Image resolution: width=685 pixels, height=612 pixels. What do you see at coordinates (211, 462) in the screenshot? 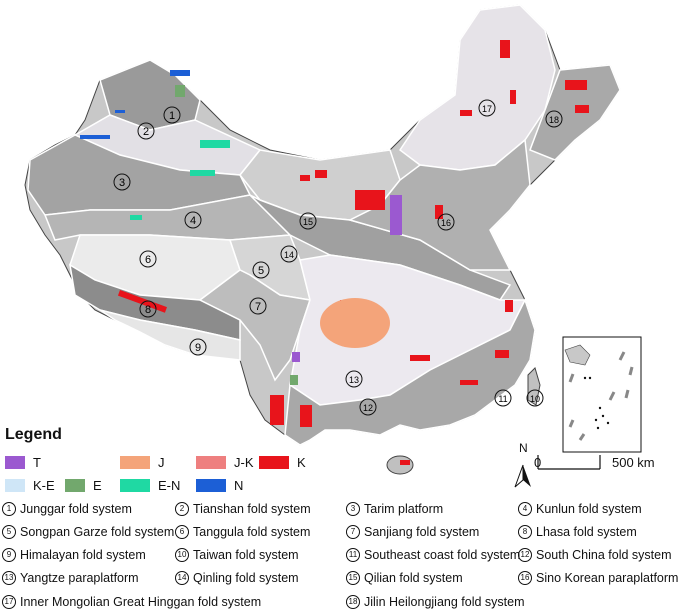
I see `swatch-J-K` at bounding box center [211, 462].